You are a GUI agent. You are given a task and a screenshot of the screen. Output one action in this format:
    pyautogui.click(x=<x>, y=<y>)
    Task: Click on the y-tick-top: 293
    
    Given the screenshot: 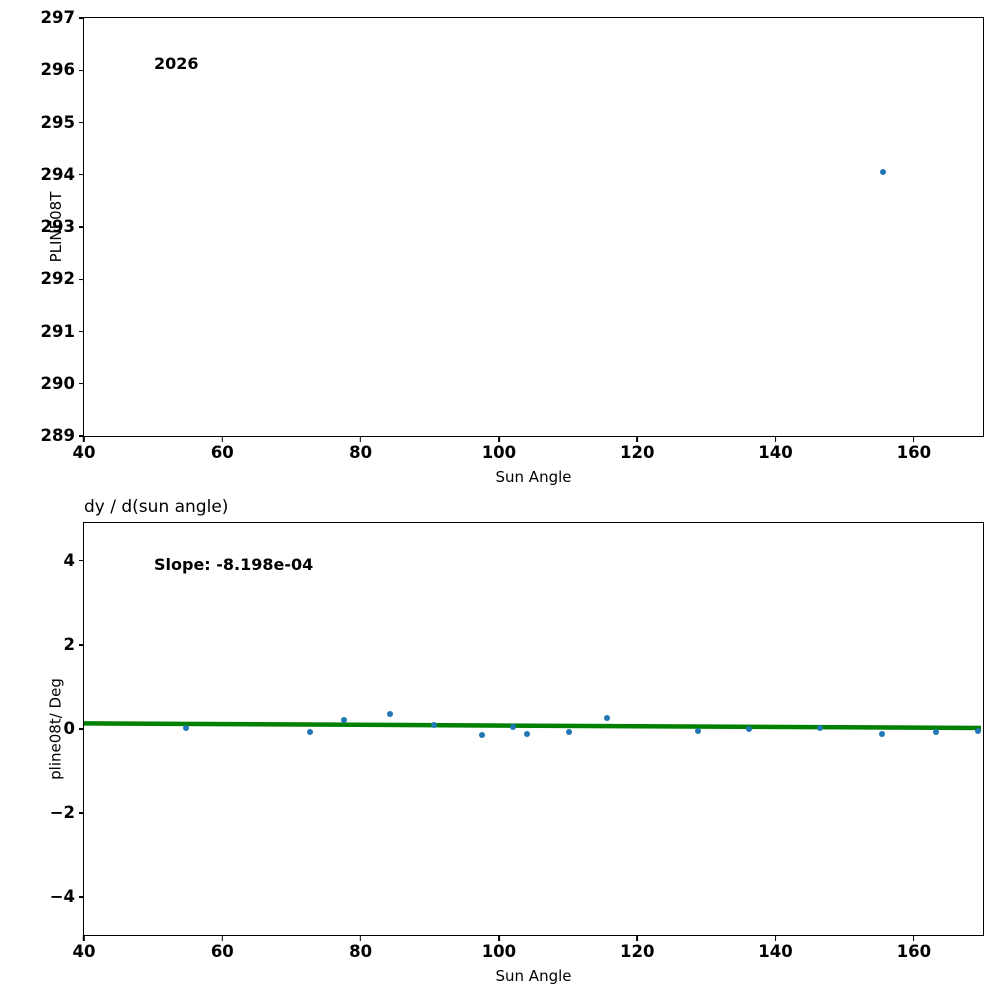 What is the action you would take?
    pyautogui.click(x=62, y=227)
    